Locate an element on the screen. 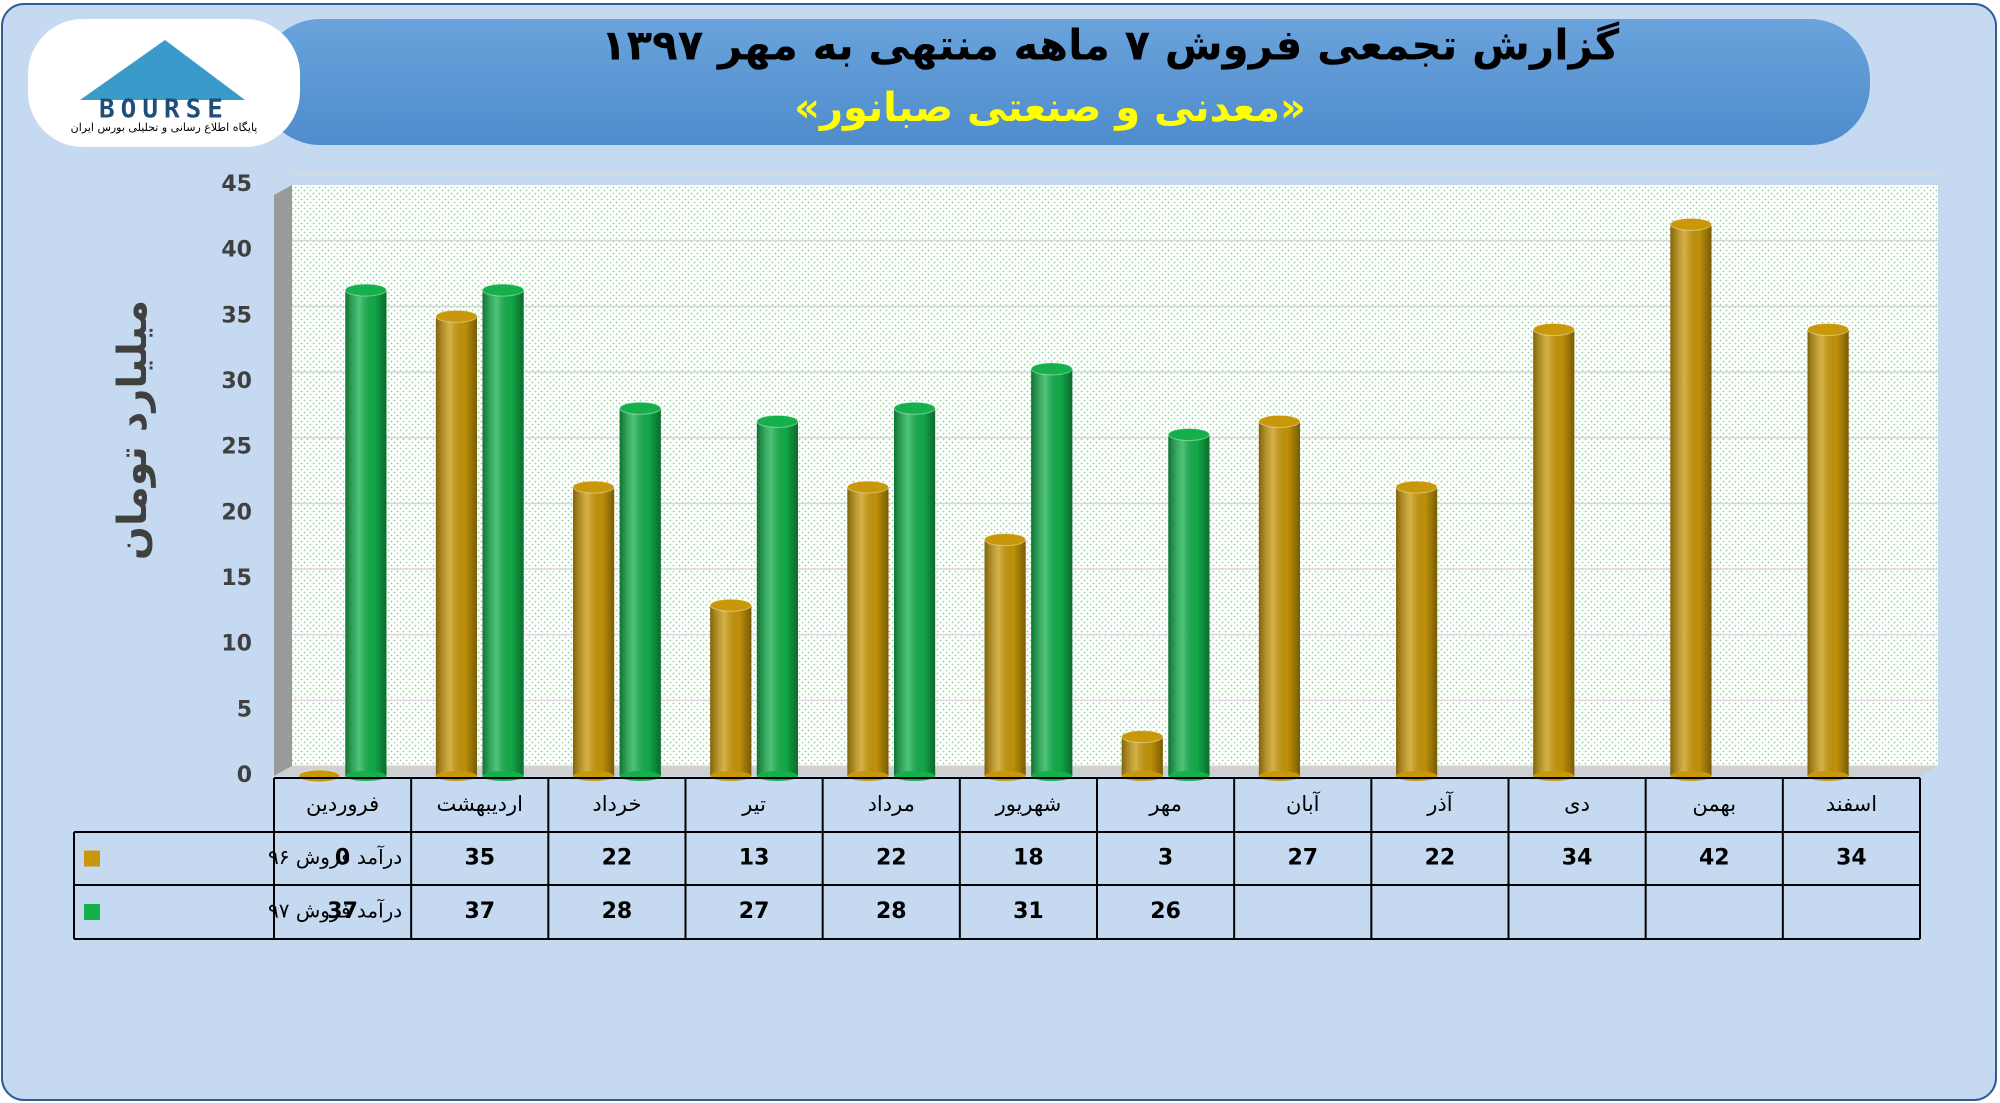 The width and height of the screenshot is (2000, 1103). table-value: 18 is located at coordinates (1028, 858).